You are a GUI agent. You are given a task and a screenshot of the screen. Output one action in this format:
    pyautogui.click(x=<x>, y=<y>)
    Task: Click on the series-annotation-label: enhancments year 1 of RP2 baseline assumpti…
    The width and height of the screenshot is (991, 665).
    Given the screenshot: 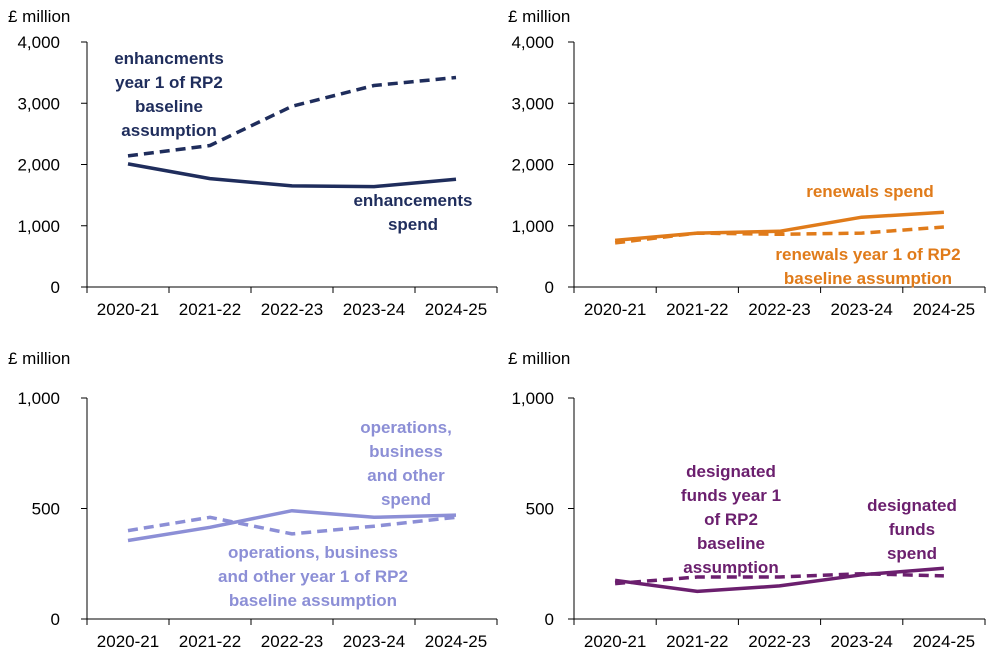 What is the action you would take?
    pyautogui.click(x=169, y=94)
    